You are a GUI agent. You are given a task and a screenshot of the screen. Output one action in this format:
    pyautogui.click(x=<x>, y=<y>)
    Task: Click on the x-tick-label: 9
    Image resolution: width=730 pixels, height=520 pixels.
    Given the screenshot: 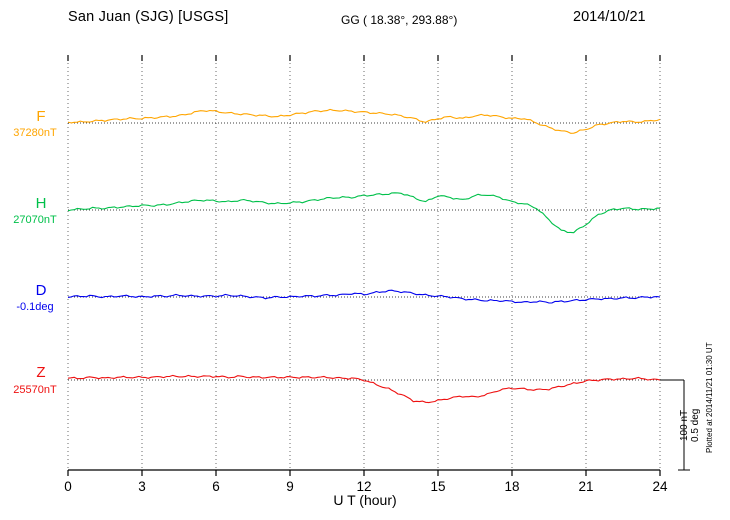 What is the action you would take?
    pyautogui.click(x=290, y=486)
    